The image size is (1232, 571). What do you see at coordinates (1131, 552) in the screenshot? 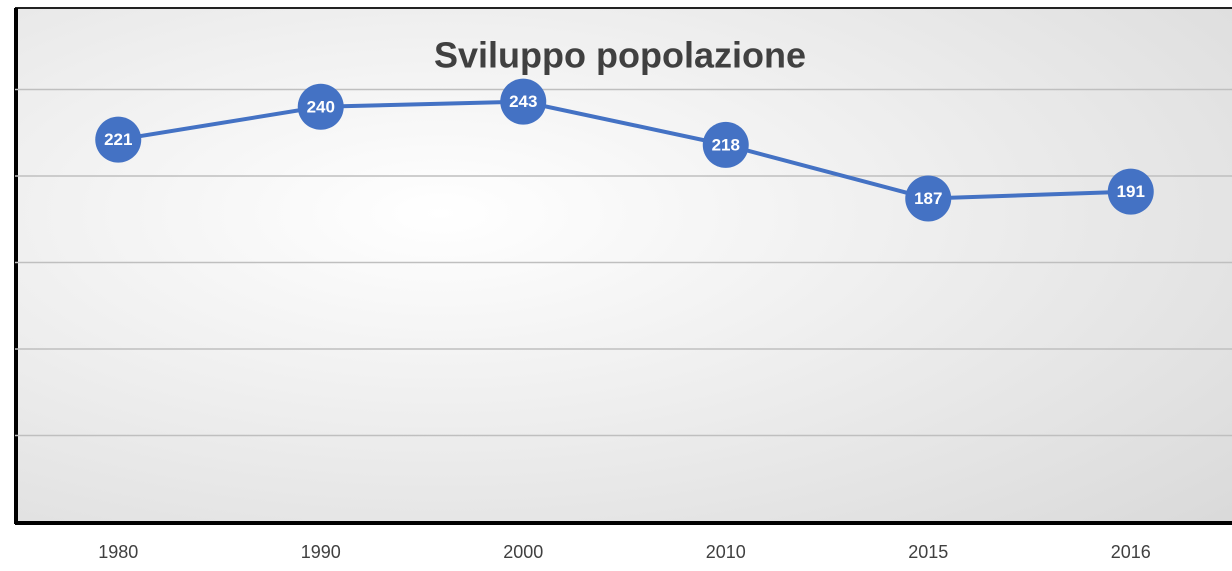
I see `x-tick-label: 2016` at bounding box center [1131, 552].